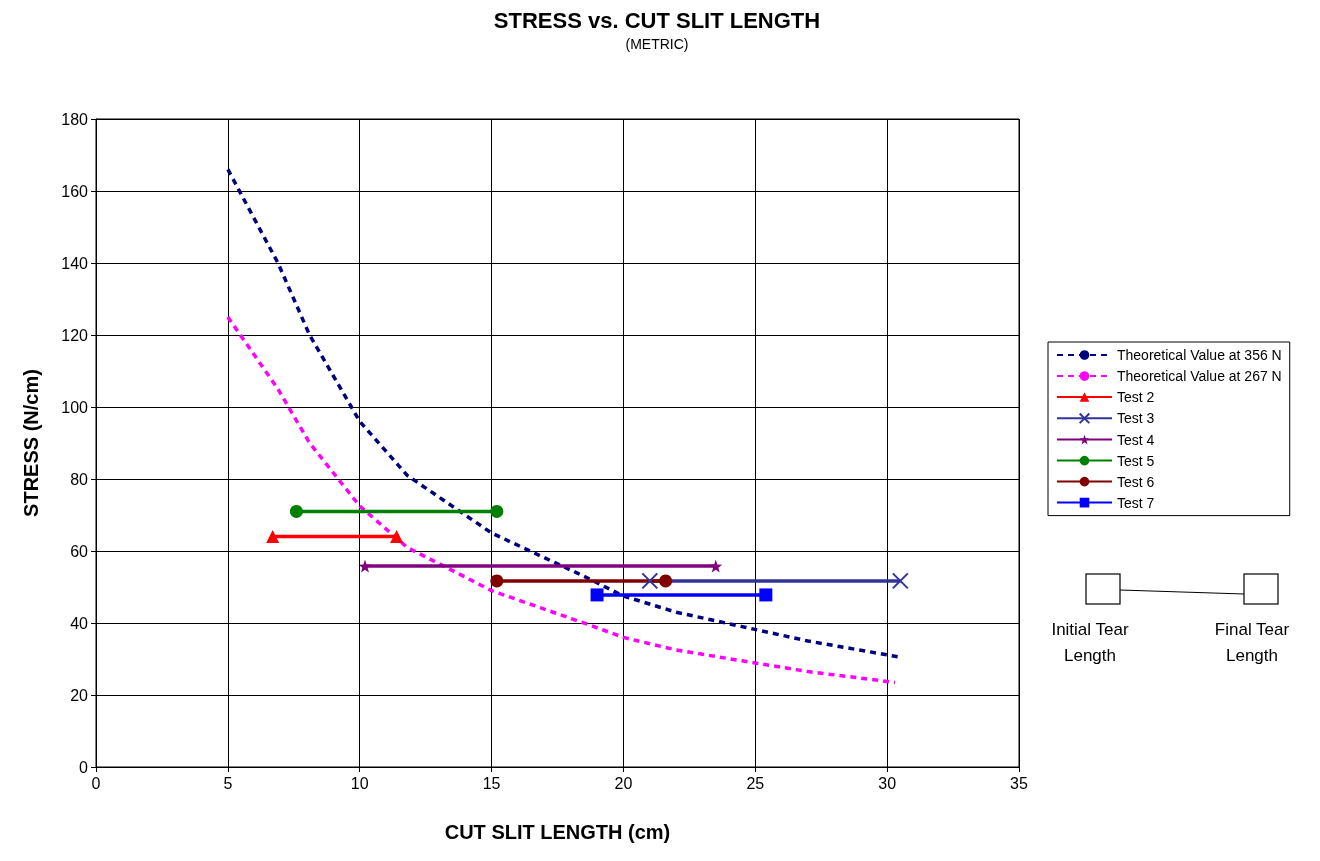  I want to click on y-tick-label: 20, so click(79, 695).